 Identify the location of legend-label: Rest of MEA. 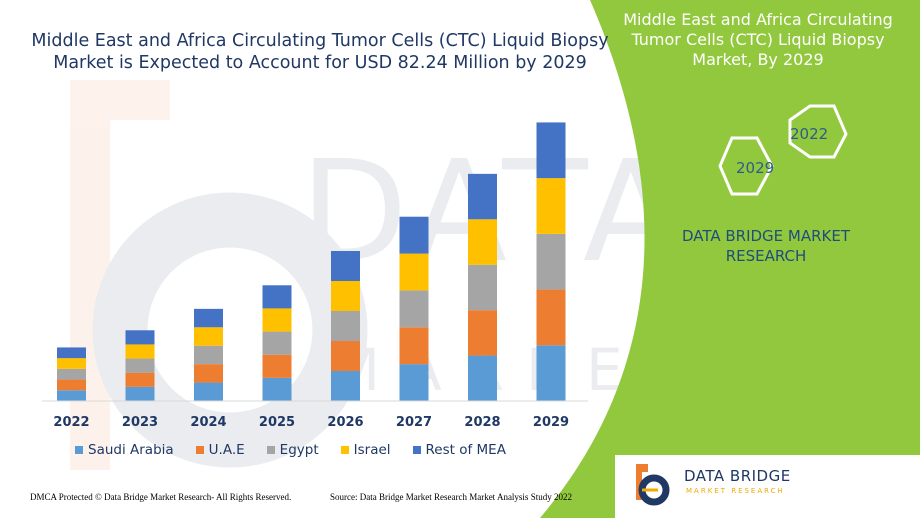
(465, 450).